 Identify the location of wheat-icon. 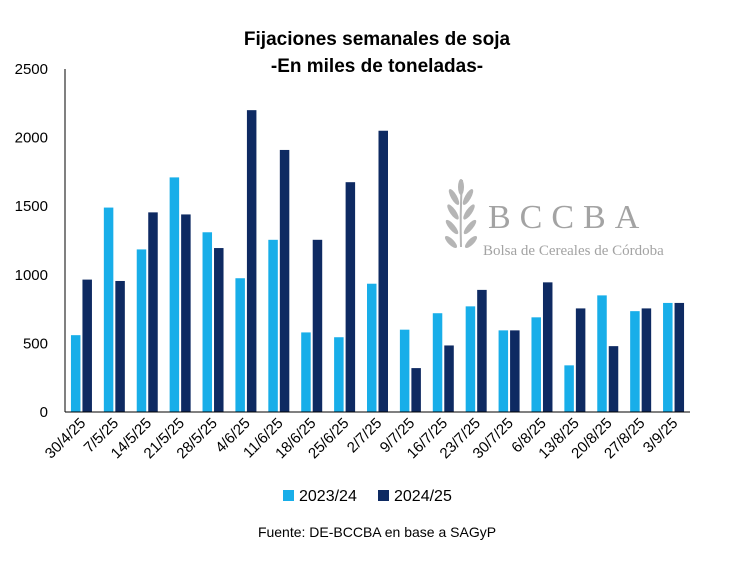
(461, 214).